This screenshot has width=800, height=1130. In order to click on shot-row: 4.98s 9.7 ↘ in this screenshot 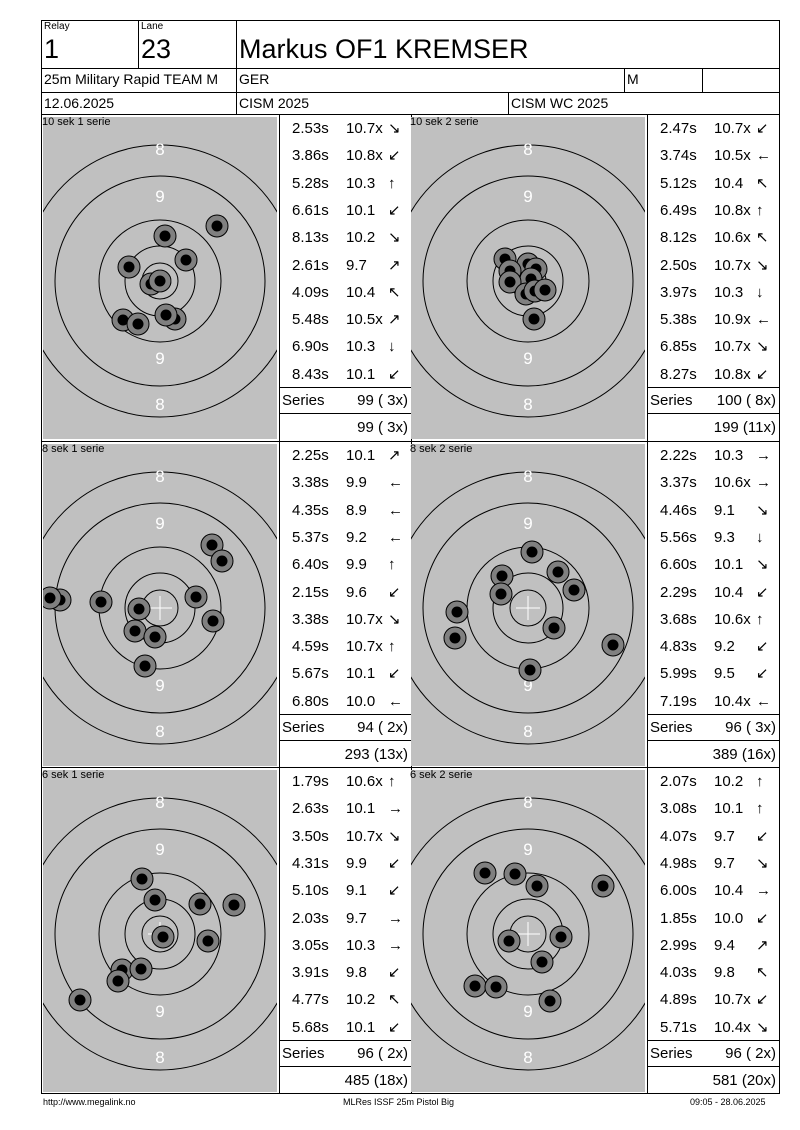, I will do `click(713, 863)`.